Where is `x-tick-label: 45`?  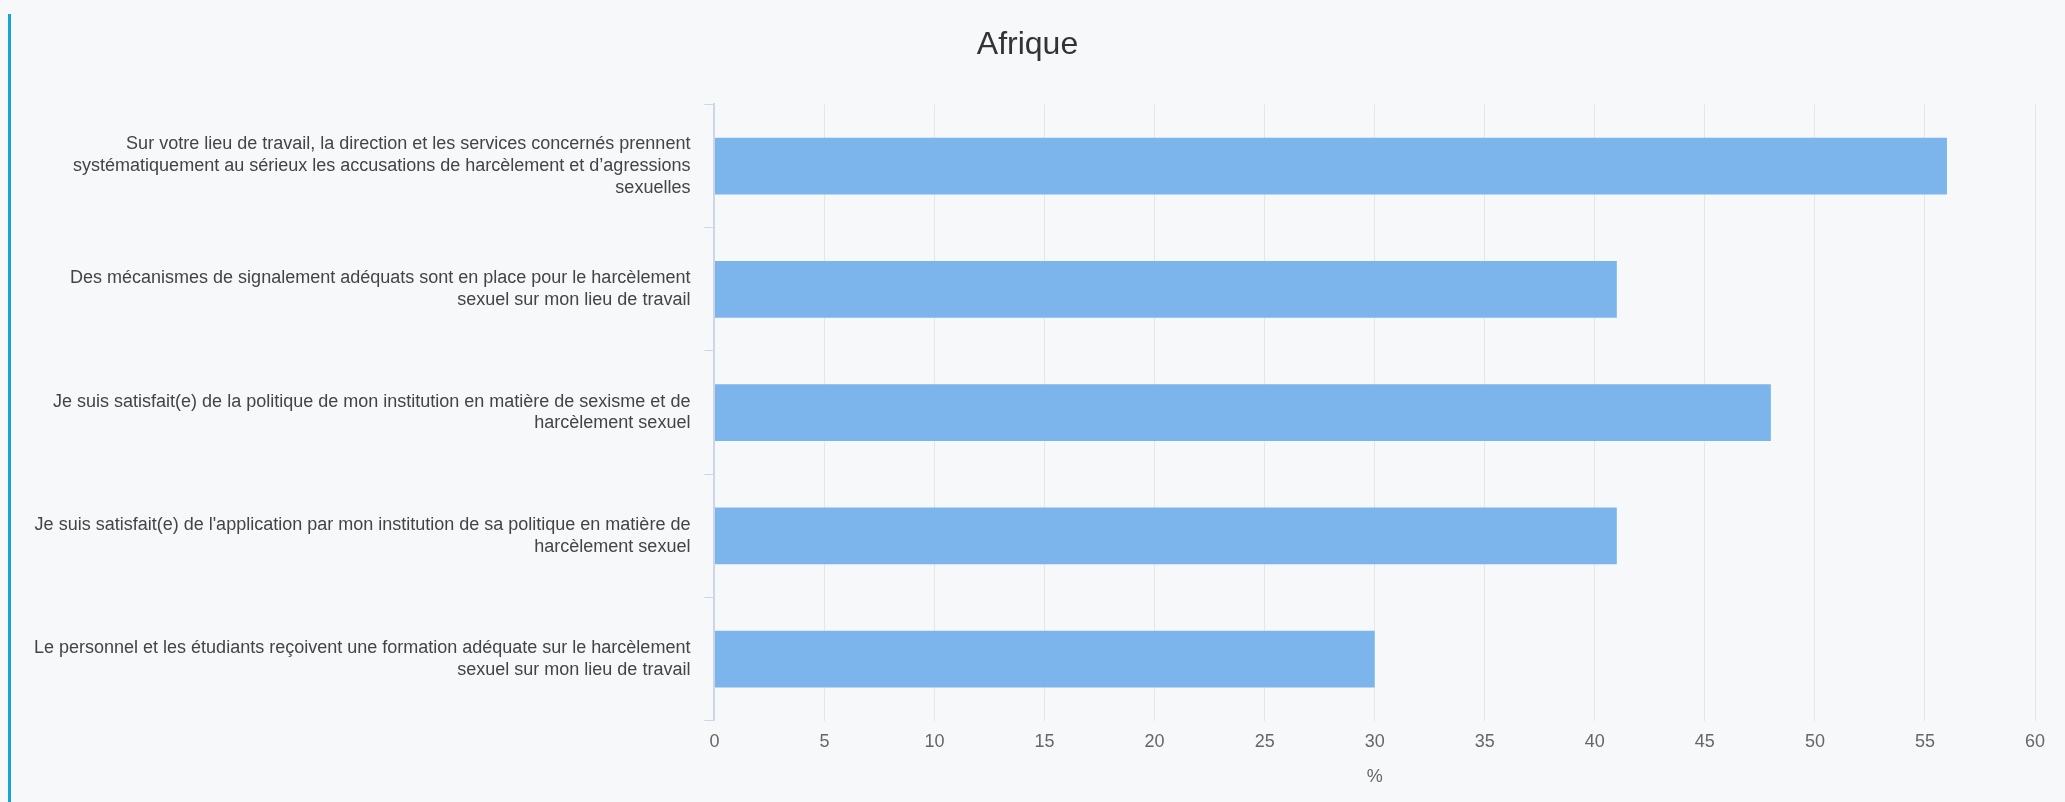
x-tick-label: 45 is located at coordinates (1704, 740).